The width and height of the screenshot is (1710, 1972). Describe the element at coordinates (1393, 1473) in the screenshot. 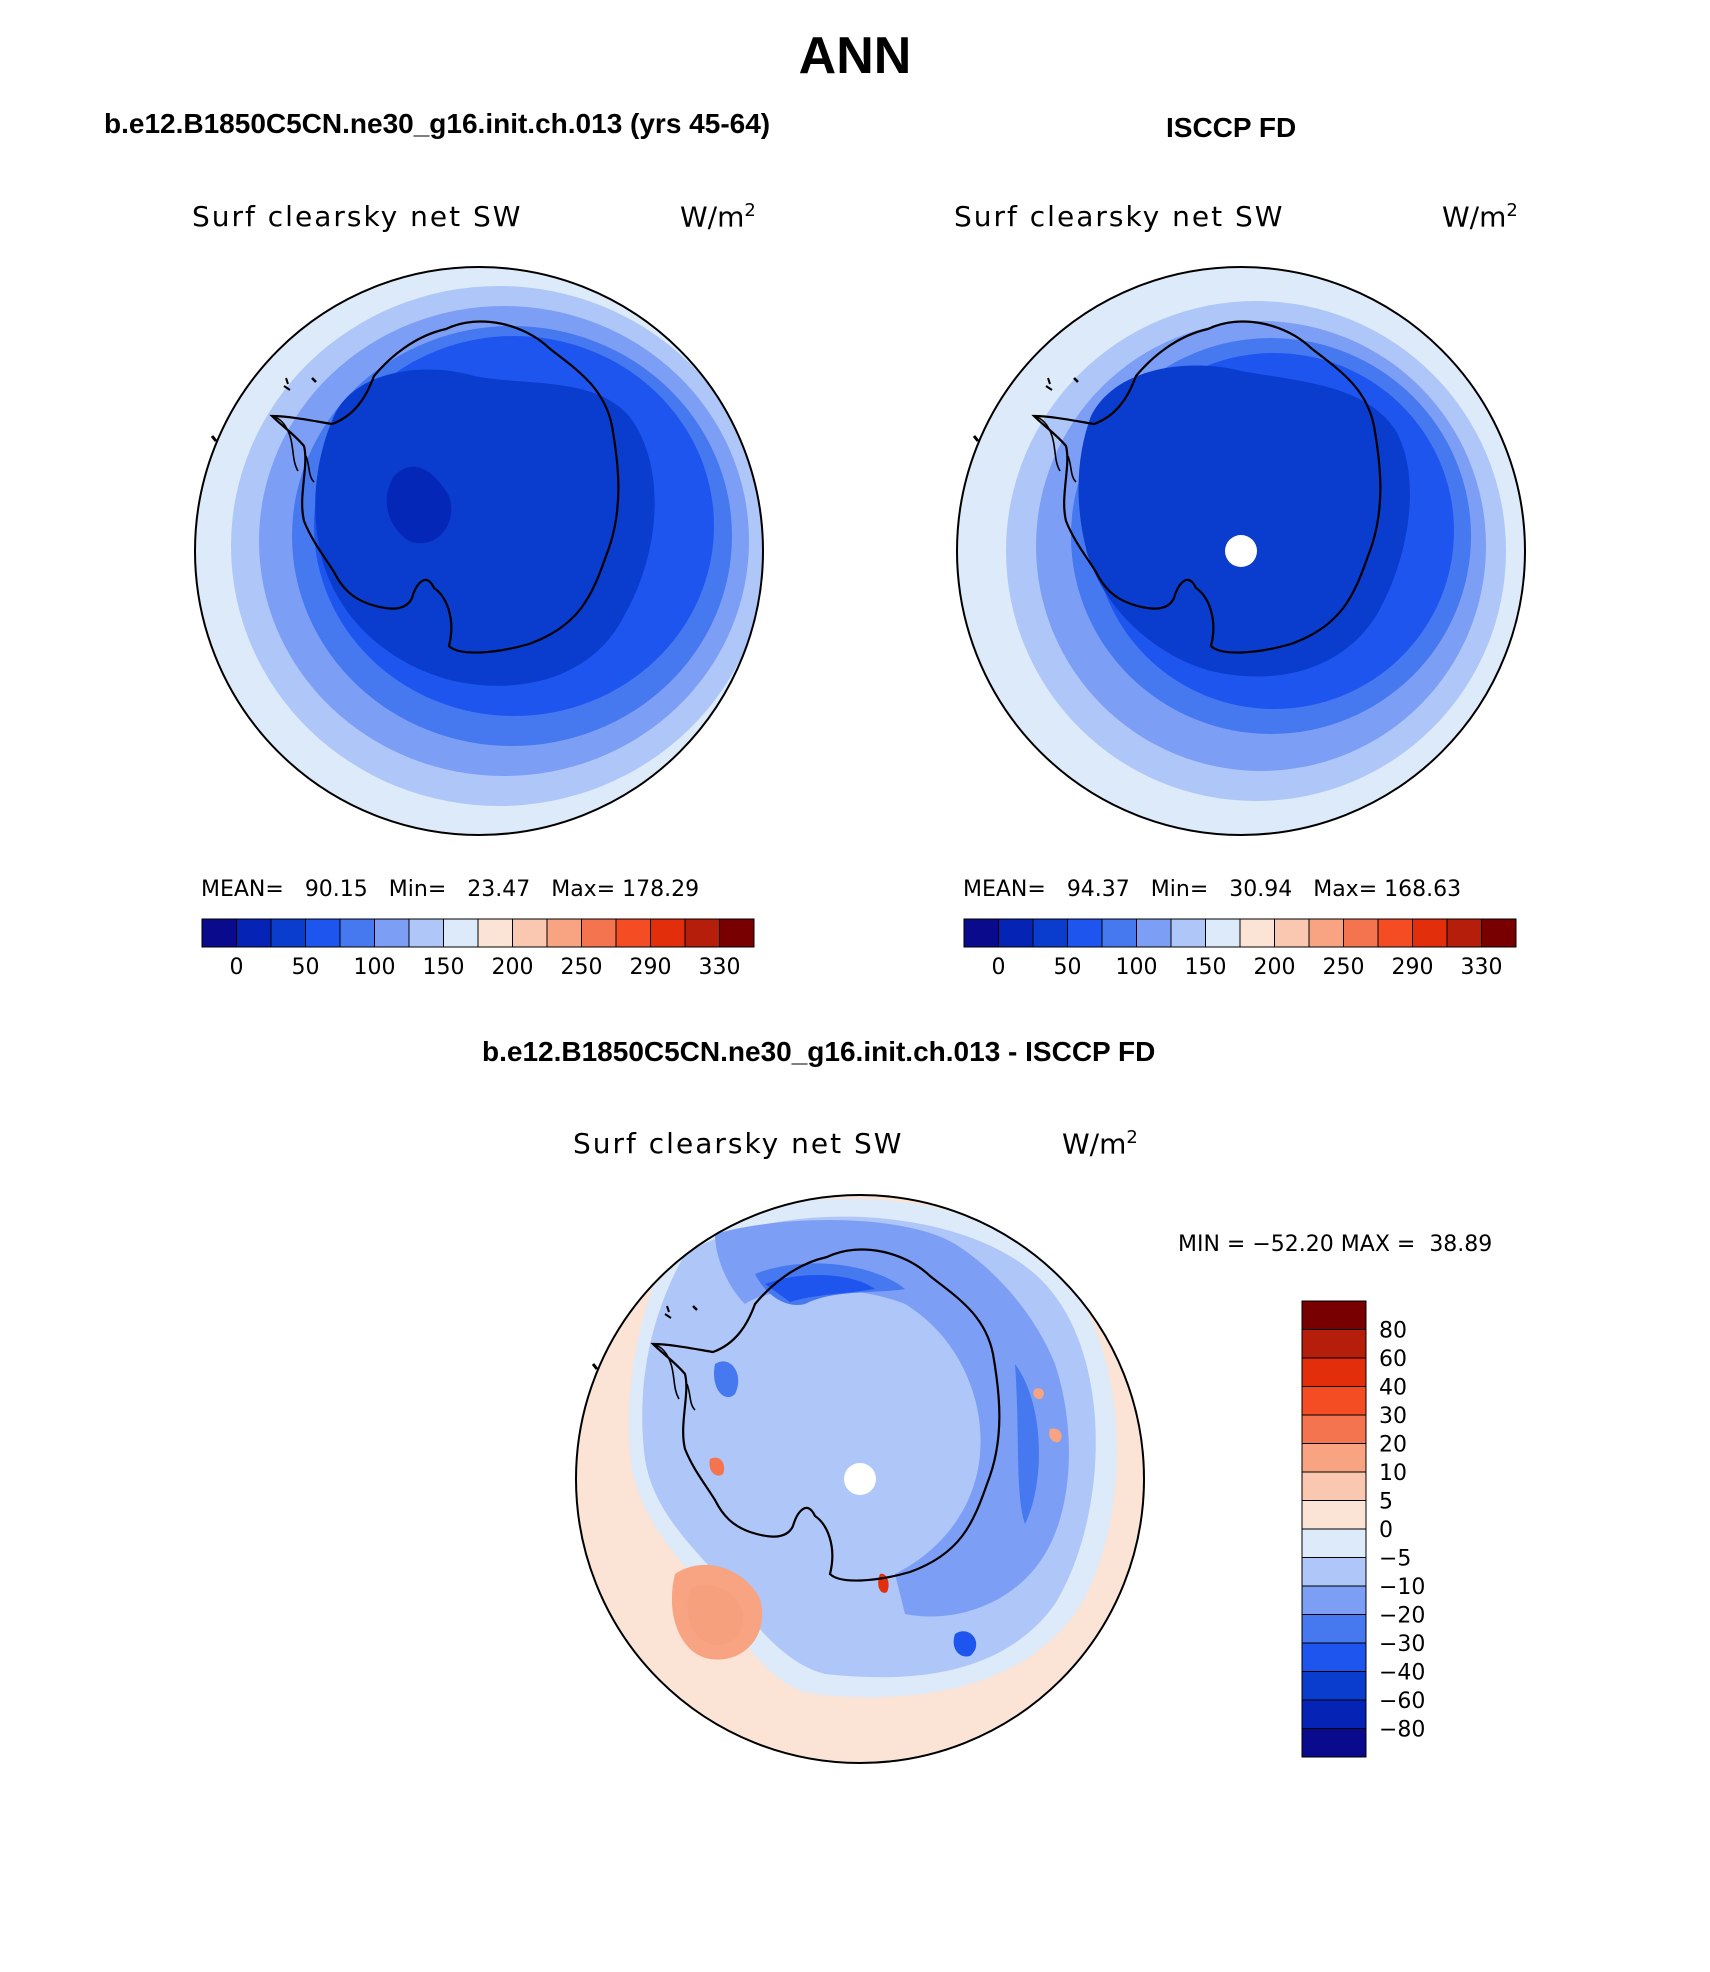

I see `colorbar-tick-label: 10` at that location.